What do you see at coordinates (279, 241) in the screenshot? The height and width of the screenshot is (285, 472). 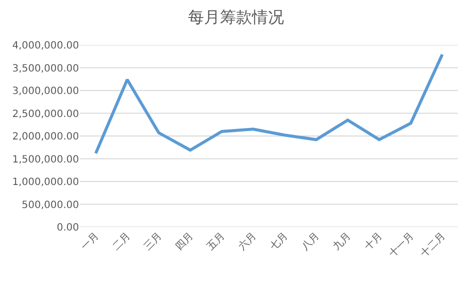 I see `x-tick-label: 七月` at bounding box center [279, 241].